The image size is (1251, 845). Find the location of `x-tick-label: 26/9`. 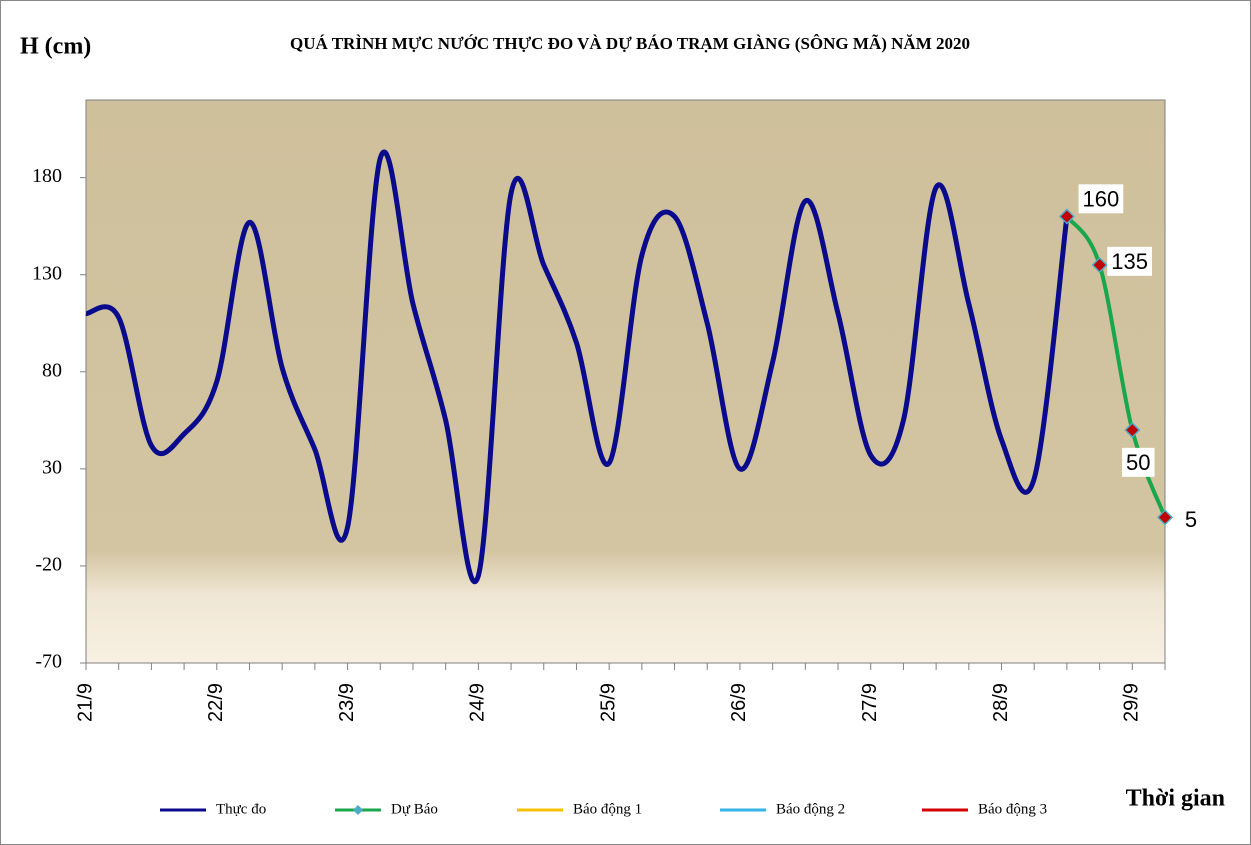

x-tick-label: 26/9 is located at coordinates (739, 702).